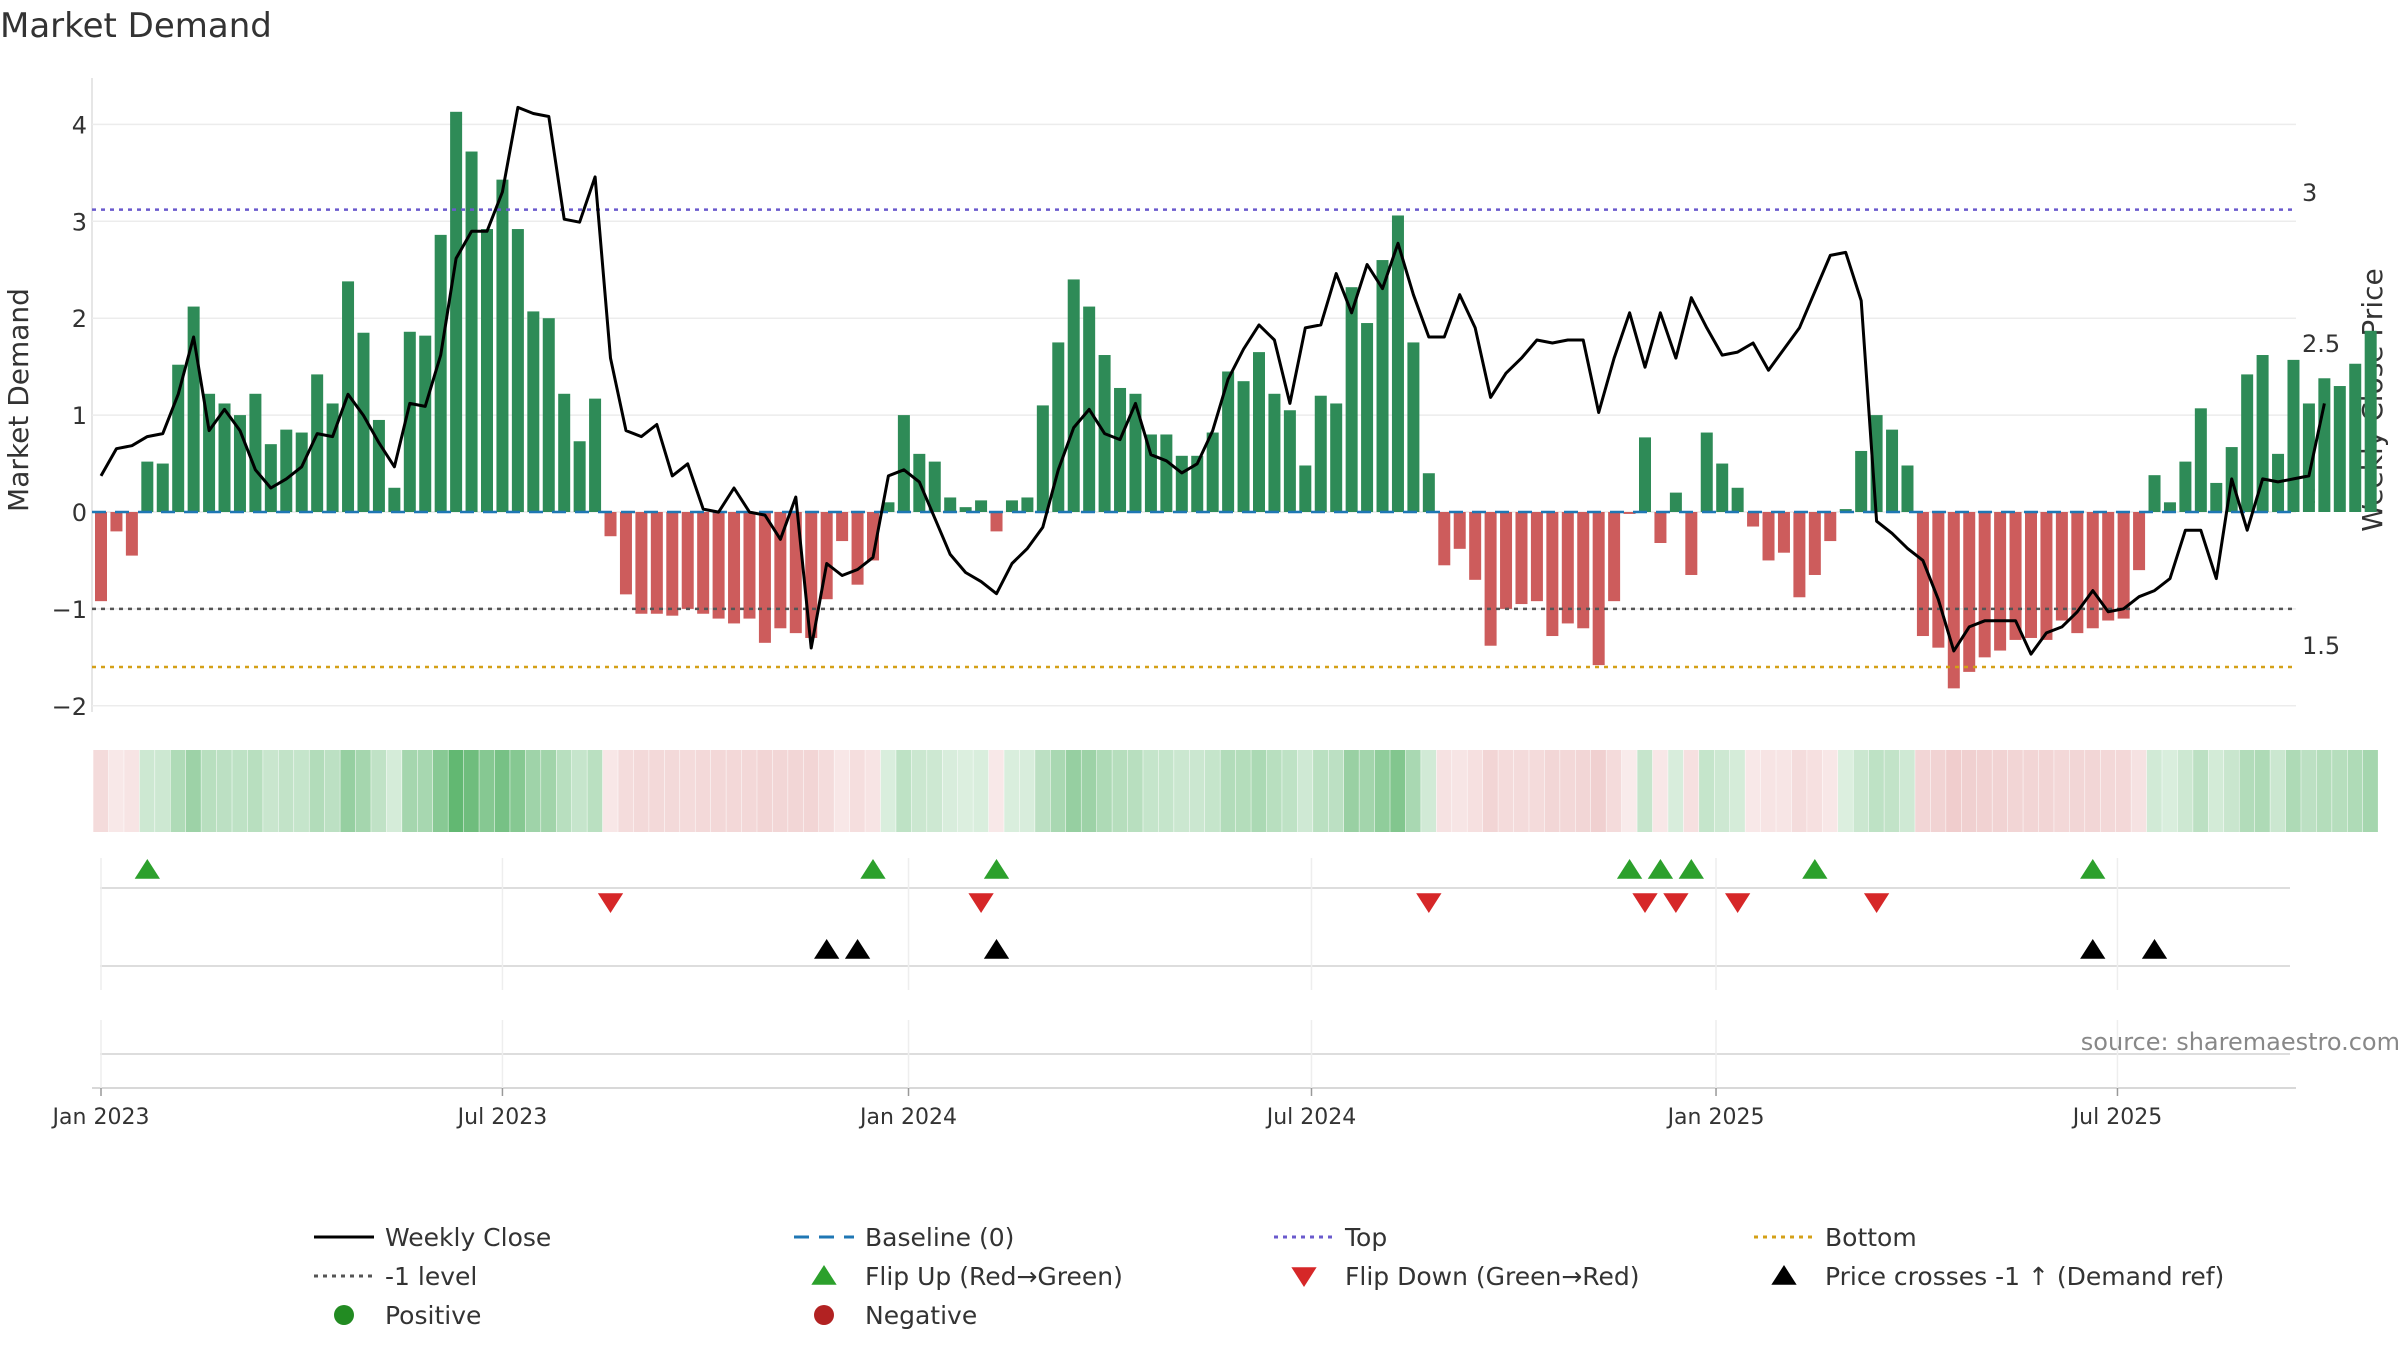 This screenshot has width=2400, height=1350. Describe the element at coordinates (18, 400) in the screenshot. I see `y-axis-label: Market Demand` at that location.